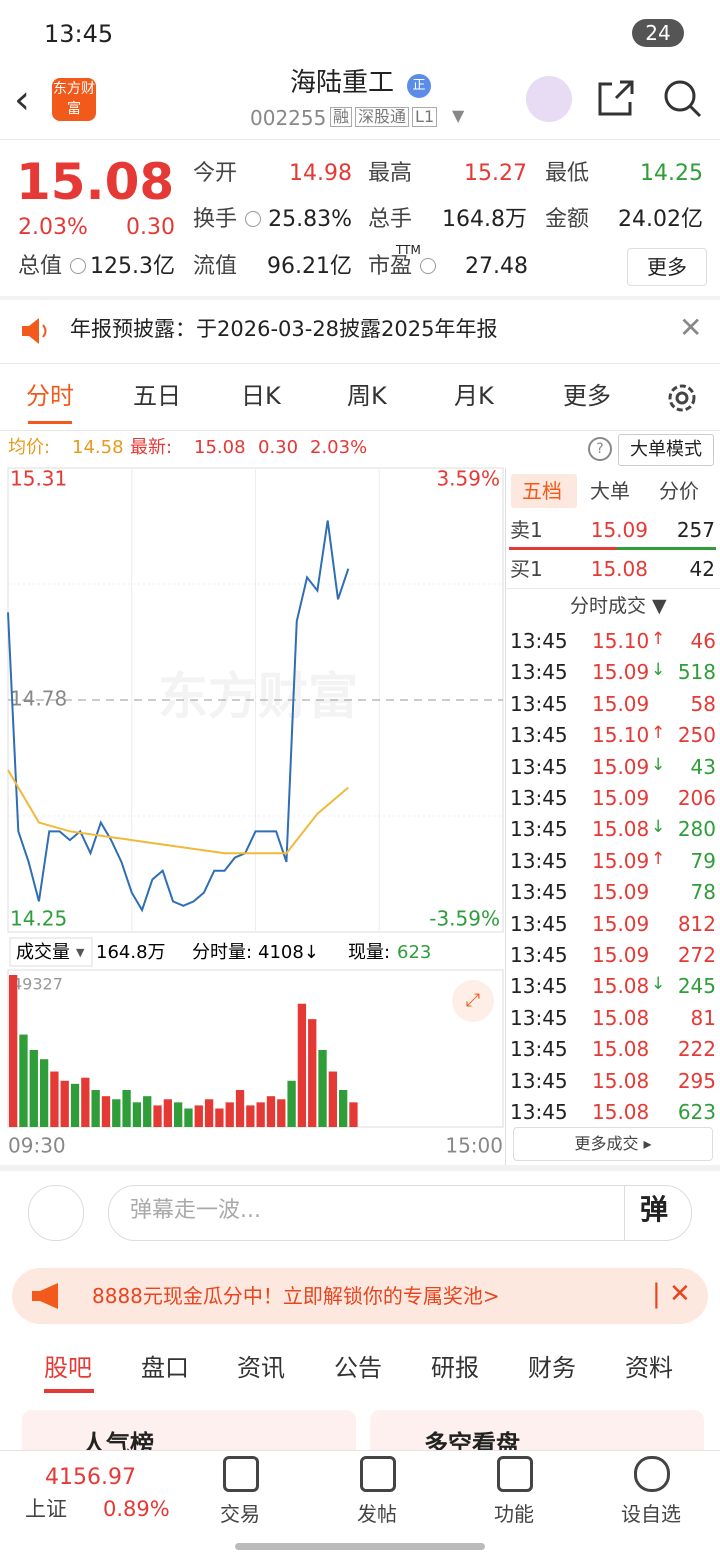 Image resolution: width=720 pixels, height=1561 pixels. I want to click on nav-label: 设自选, so click(651, 1514).